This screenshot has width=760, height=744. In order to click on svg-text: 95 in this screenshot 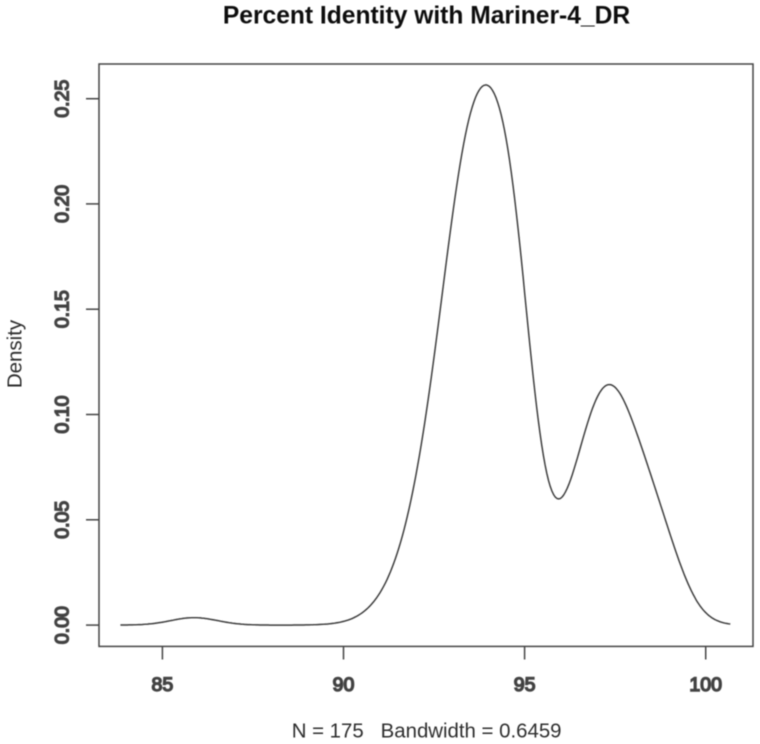, I will do `click(525, 685)`.